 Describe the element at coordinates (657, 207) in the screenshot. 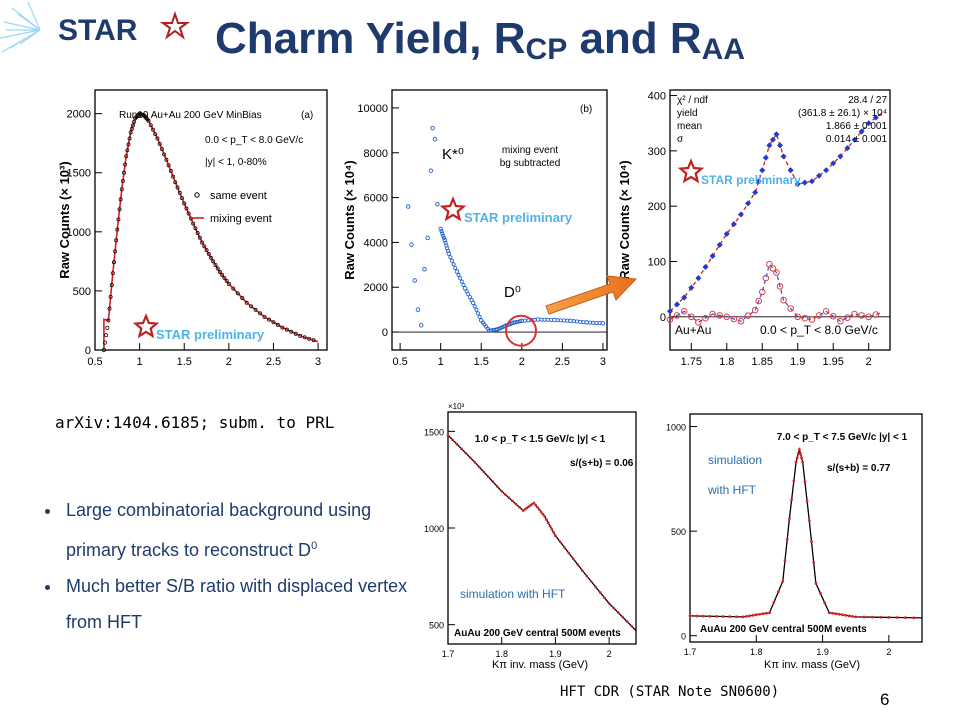

I see `y-tick-label: 200` at that location.